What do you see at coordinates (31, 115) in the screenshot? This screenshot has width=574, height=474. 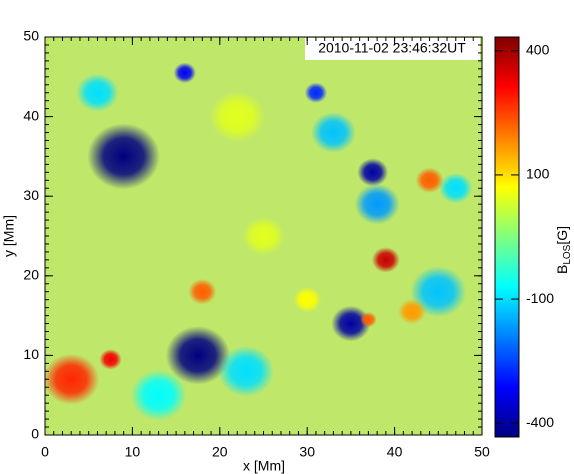 I see `y-tick-label: 40` at bounding box center [31, 115].